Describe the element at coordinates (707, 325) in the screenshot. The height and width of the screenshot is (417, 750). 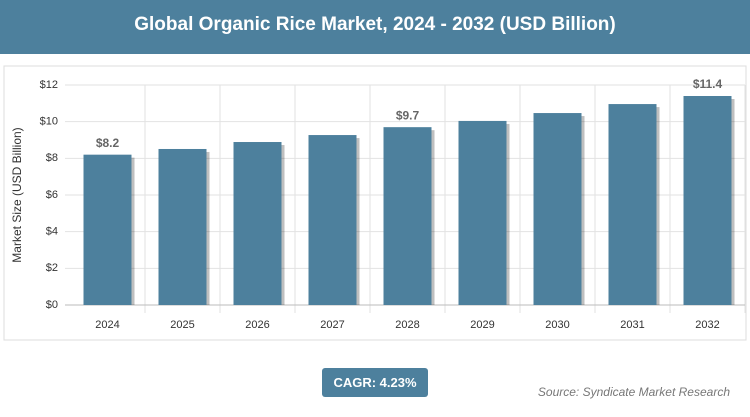
I see `x-tick-label: 2032` at that location.